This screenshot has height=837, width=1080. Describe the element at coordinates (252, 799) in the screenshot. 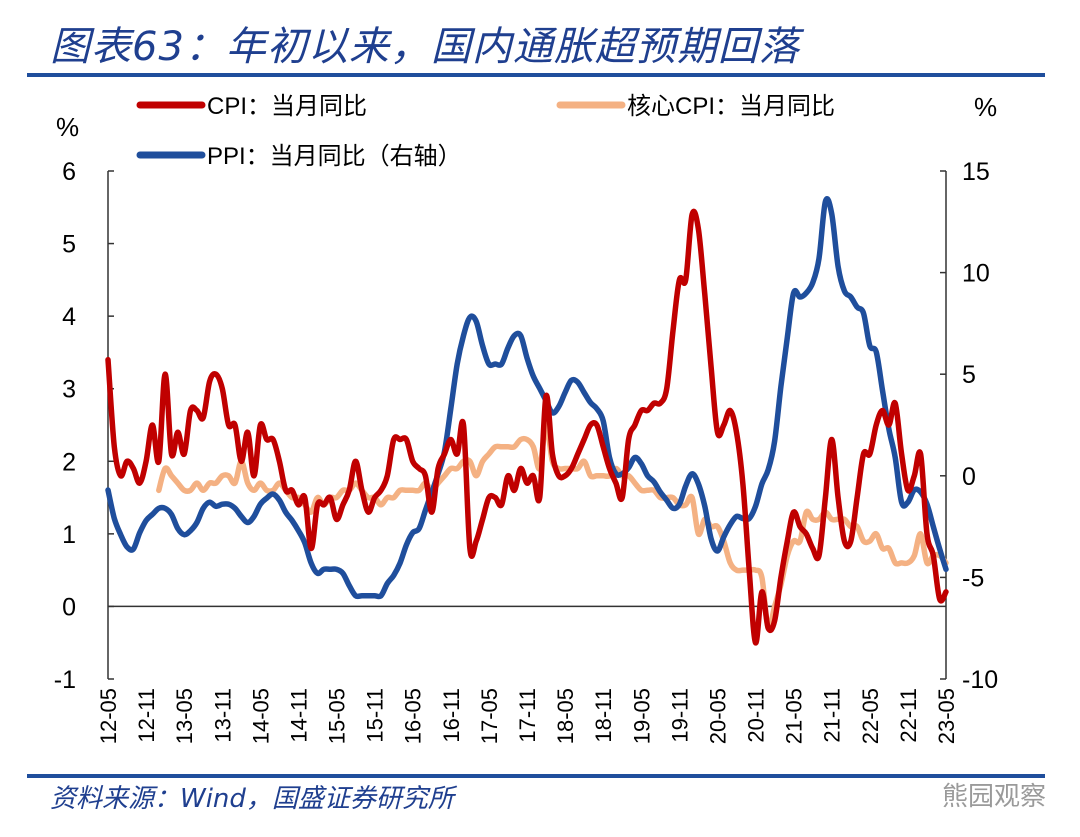

I see `source-note: 资料来源：Wind，国盛证券研究所` at that location.